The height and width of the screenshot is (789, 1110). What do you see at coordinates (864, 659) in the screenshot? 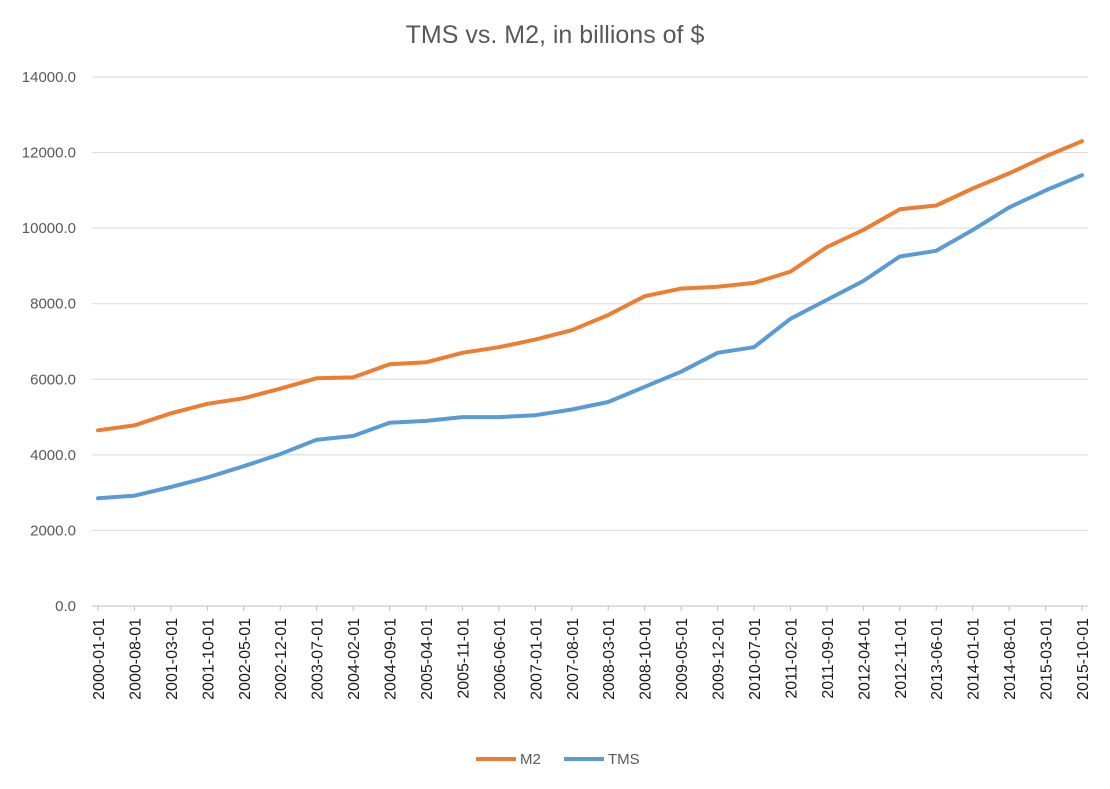
I see `x-tick-label: 2012-04-01` at bounding box center [864, 659].